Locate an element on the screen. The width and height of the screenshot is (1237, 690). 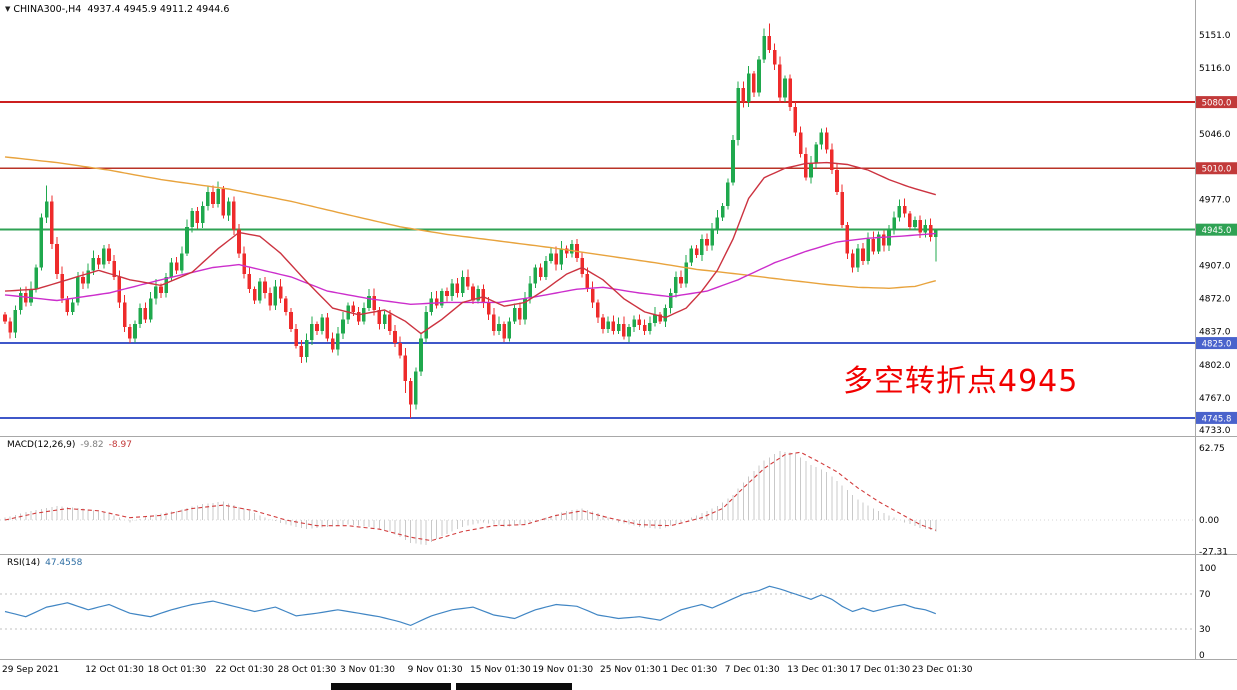
date-tick-label: 13 Dec 01:30 is located at coordinates (817, 670).